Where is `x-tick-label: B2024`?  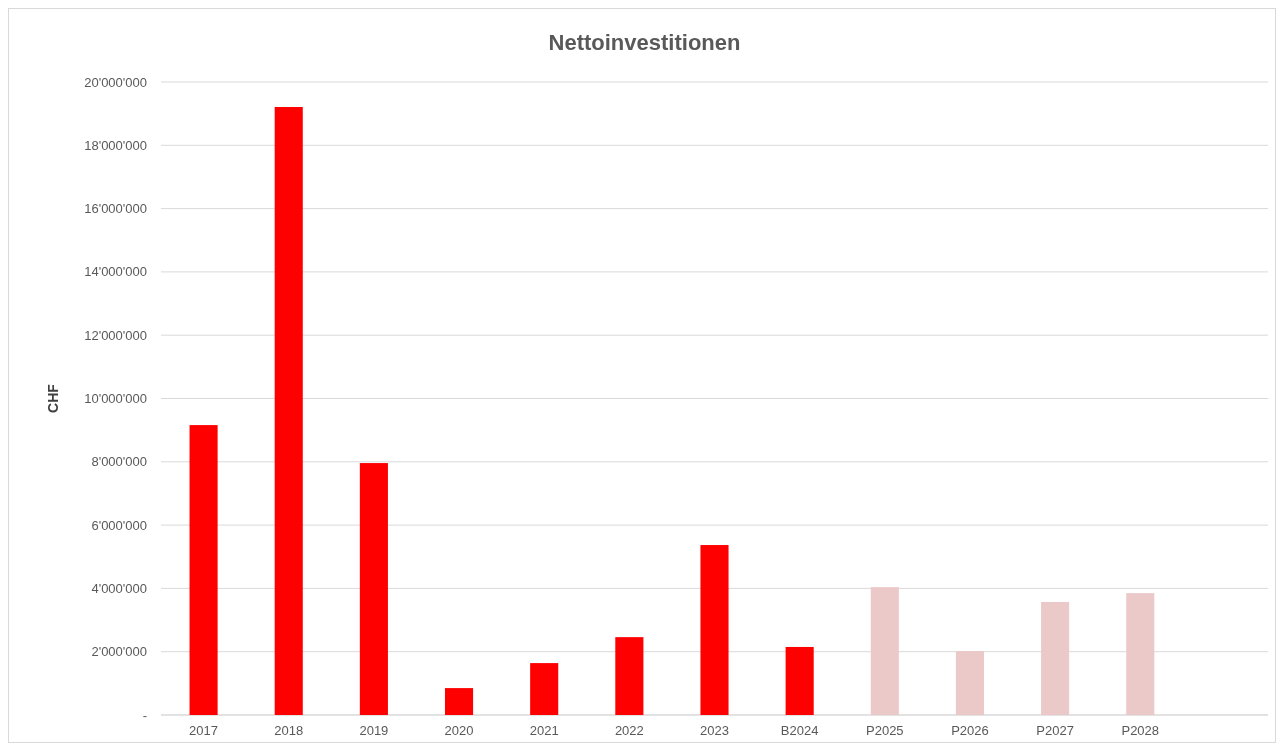
x-tick-label: B2024 is located at coordinates (799, 730).